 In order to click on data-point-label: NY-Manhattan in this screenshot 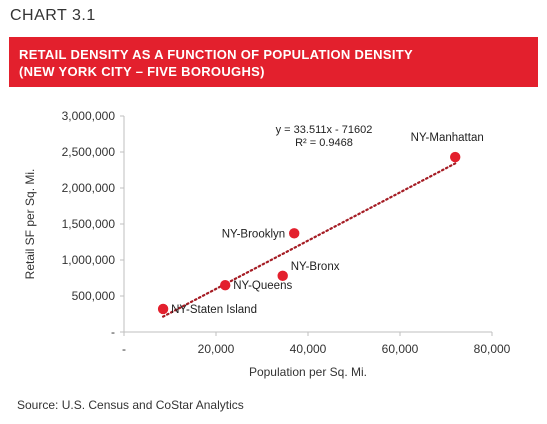, I will do `click(447, 138)`.